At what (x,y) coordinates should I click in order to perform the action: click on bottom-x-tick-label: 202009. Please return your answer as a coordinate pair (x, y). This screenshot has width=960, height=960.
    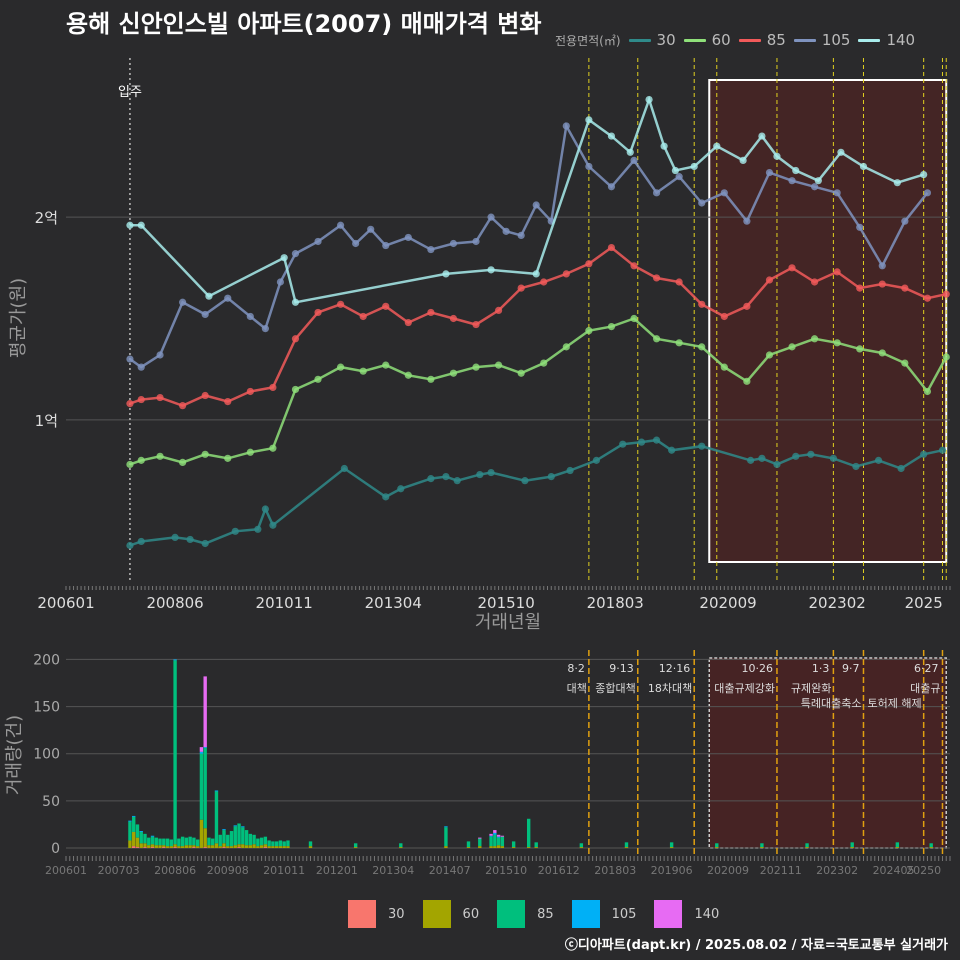
    Looking at the image, I should click on (728, 870).